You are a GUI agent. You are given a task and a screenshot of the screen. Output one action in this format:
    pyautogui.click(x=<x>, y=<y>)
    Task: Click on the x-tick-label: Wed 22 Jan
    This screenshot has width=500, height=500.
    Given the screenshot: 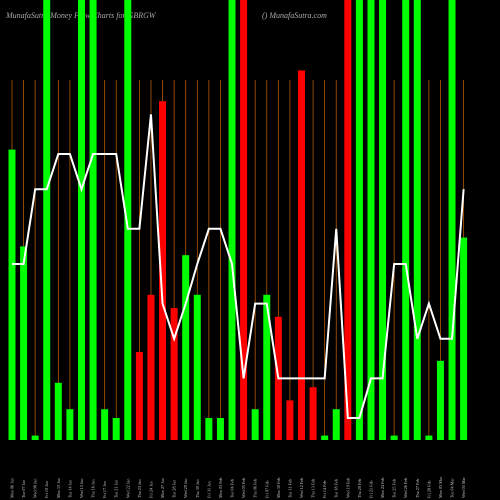 What is the action you would take?
    pyautogui.click(x=127, y=488)
    